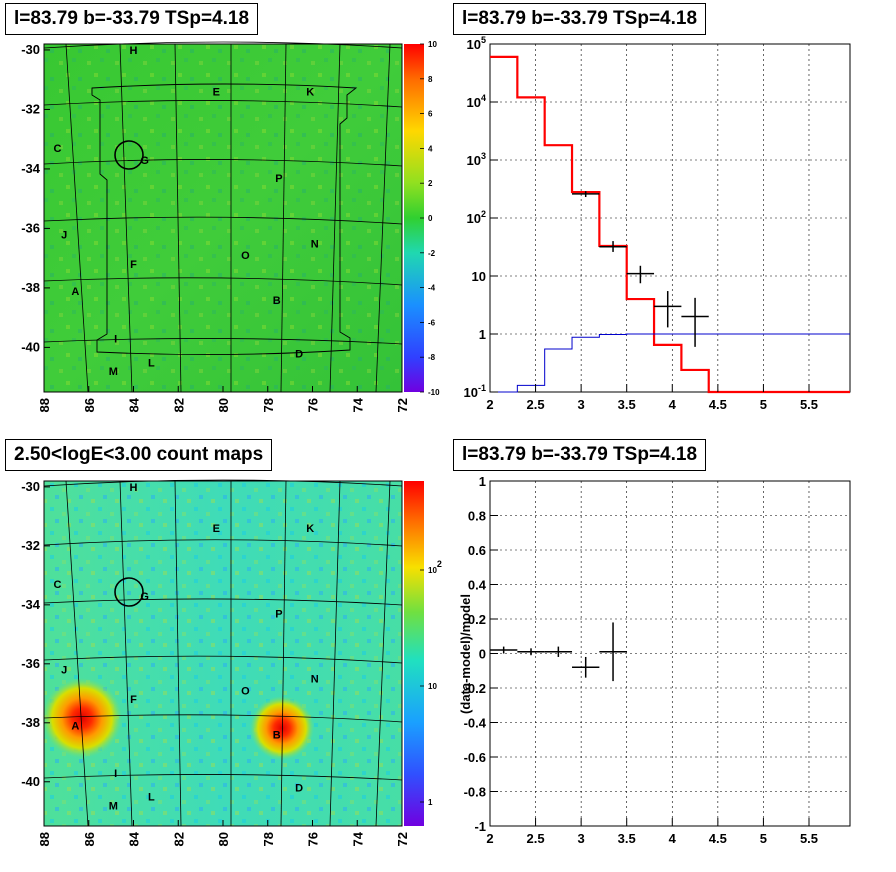 The height and width of the screenshot is (872, 896). I want to click on y-tick-label: 10⁵, so click(476, 43).